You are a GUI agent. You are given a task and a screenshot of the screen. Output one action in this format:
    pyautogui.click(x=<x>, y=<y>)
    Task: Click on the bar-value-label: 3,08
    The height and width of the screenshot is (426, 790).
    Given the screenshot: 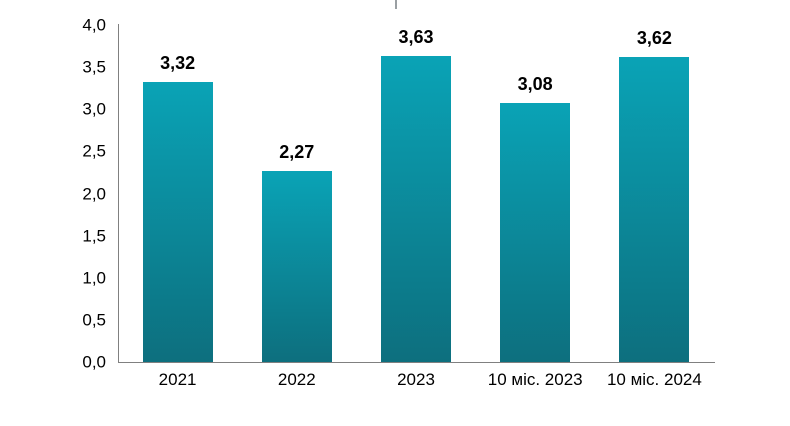 What is the action you would take?
    pyautogui.click(x=535, y=83)
    